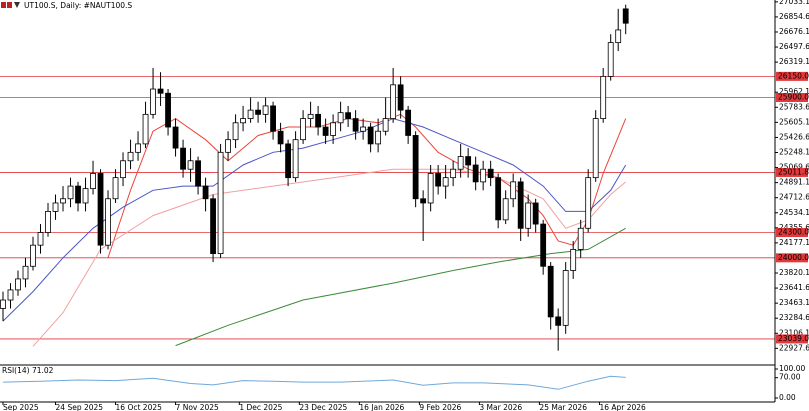  What do you see at coordinates (794, 151) in the screenshot?
I see `y-tick-label: 25248.1` at bounding box center [794, 151].